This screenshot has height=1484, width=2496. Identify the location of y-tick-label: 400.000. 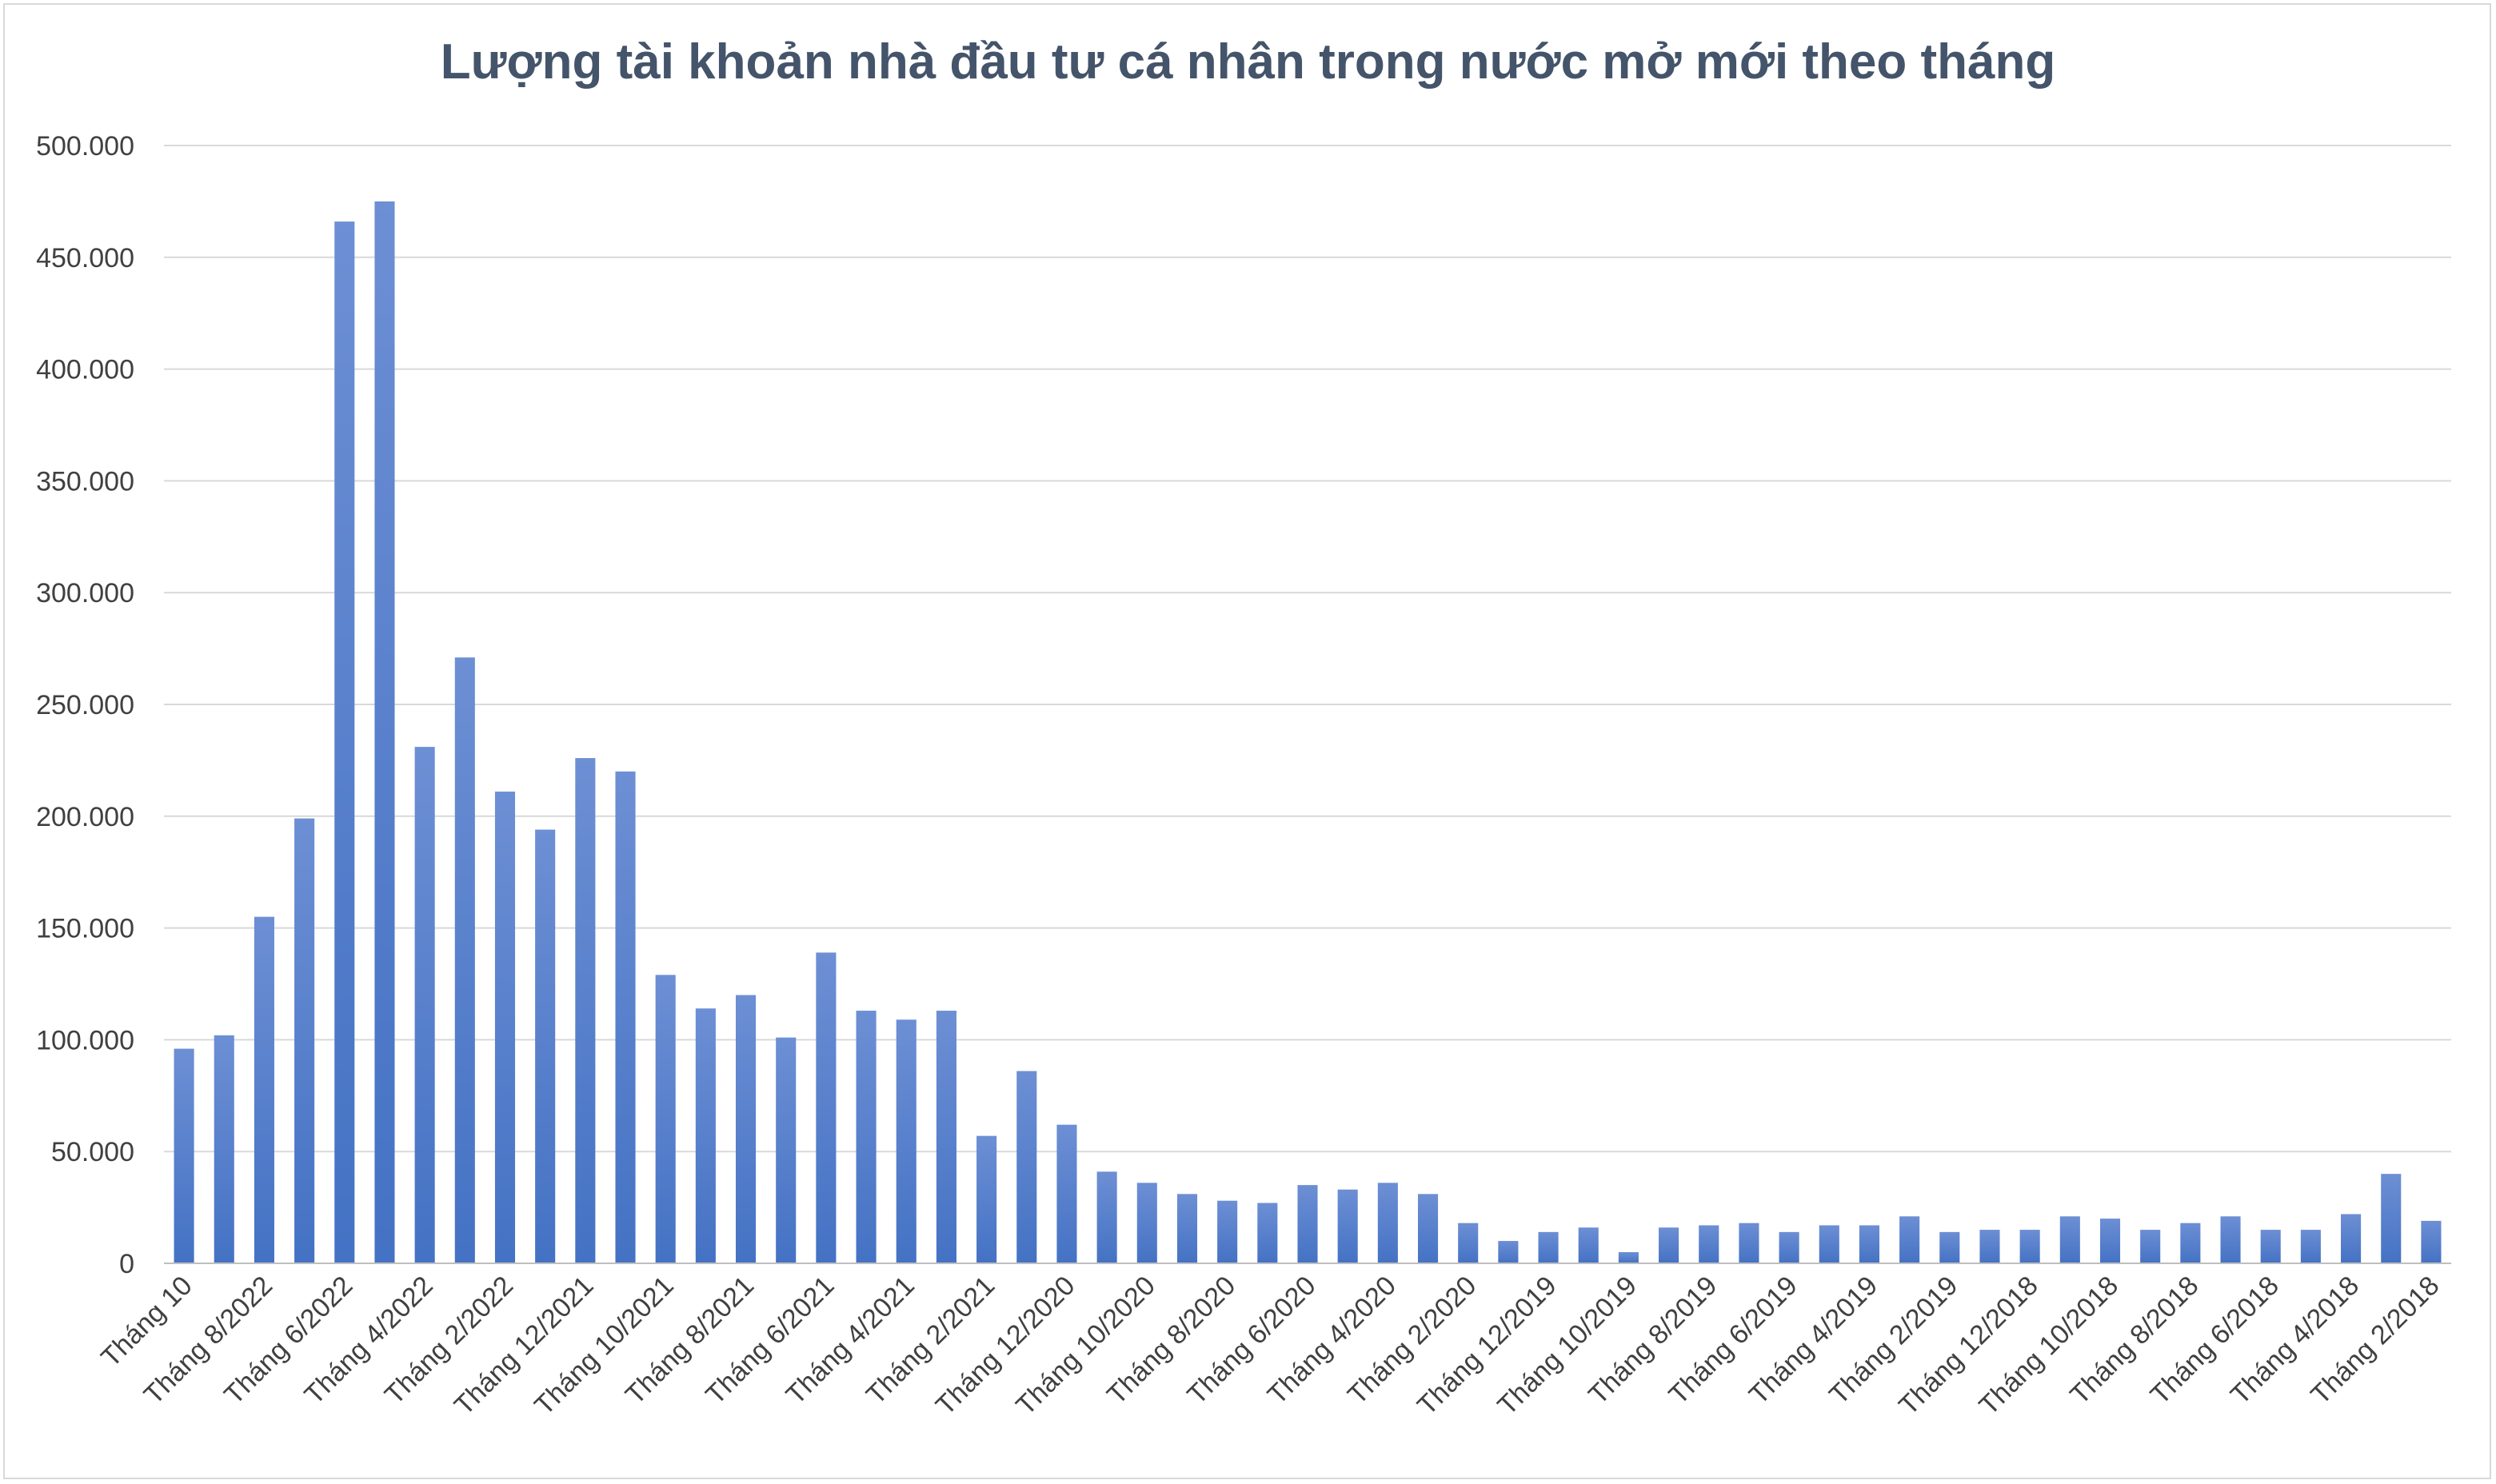
(85, 370).